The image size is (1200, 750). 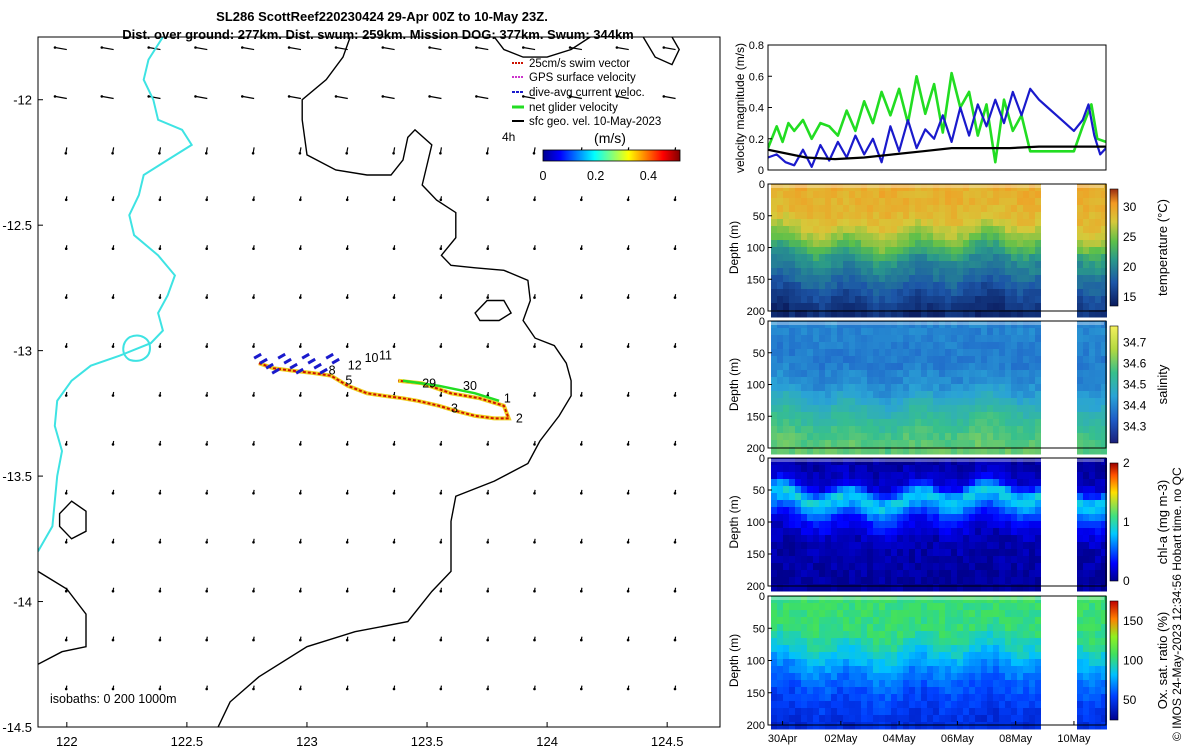 What do you see at coordinates (1130, 297) in the screenshot?
I see `section-colorbar-tick-label: 15` at bounding box center [1130, 297].